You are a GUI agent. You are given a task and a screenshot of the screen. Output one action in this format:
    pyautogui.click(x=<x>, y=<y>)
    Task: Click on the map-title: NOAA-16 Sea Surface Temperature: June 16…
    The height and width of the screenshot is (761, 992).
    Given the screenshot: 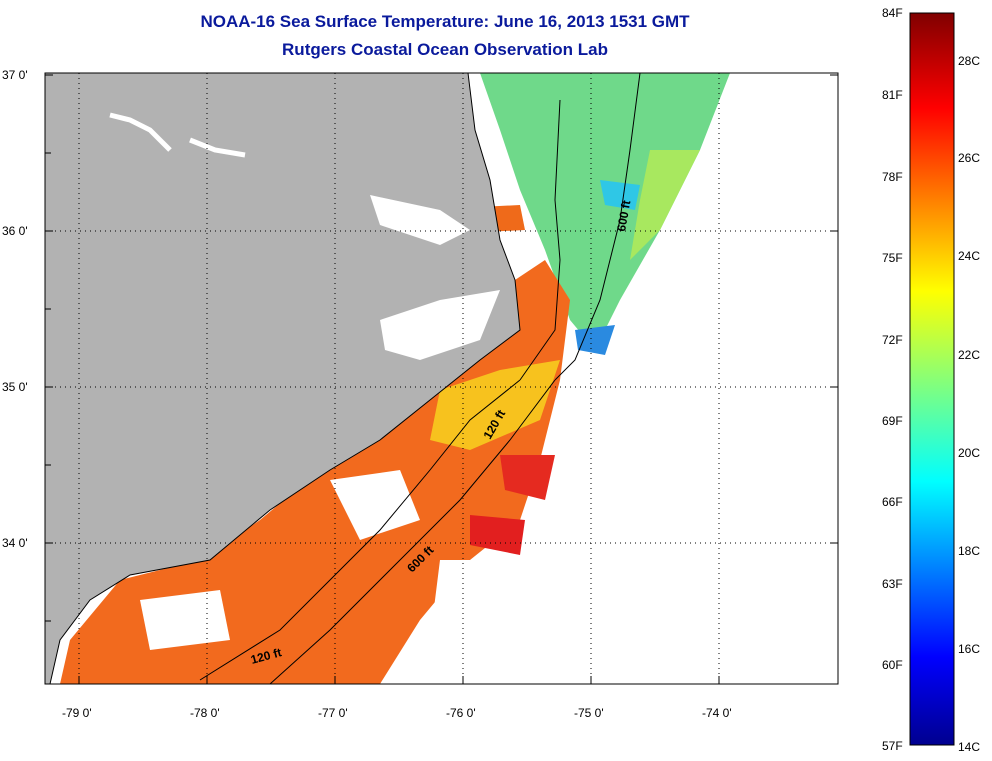 What is the action you would take?
    pyautogui.click(x=445, y=21)
    